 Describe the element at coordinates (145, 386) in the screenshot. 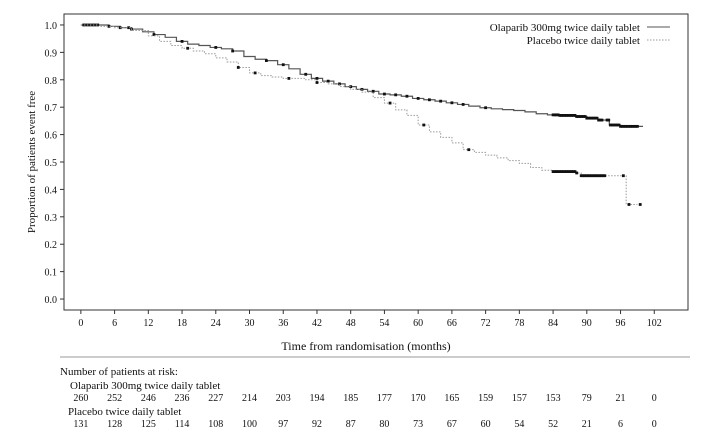

I see `risk-row-label-olaparib: Olaparib 300mg twice daily tablet` at that location.